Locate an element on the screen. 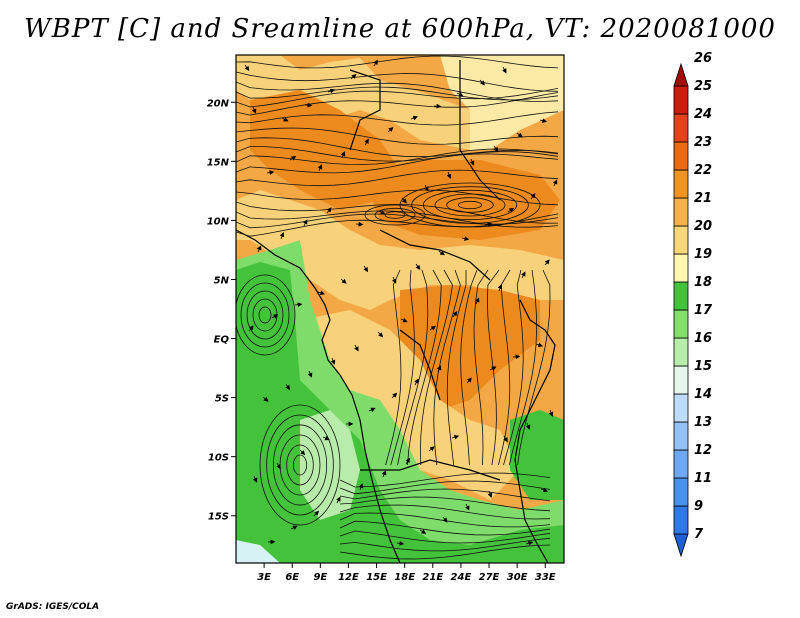  wbpt-field-mild-equator is located at coordinates (410, 405).